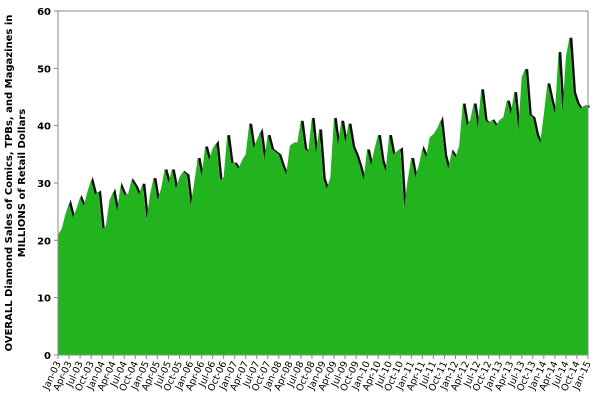  I want to click on y-tick-label: 30, so click(44, 184).